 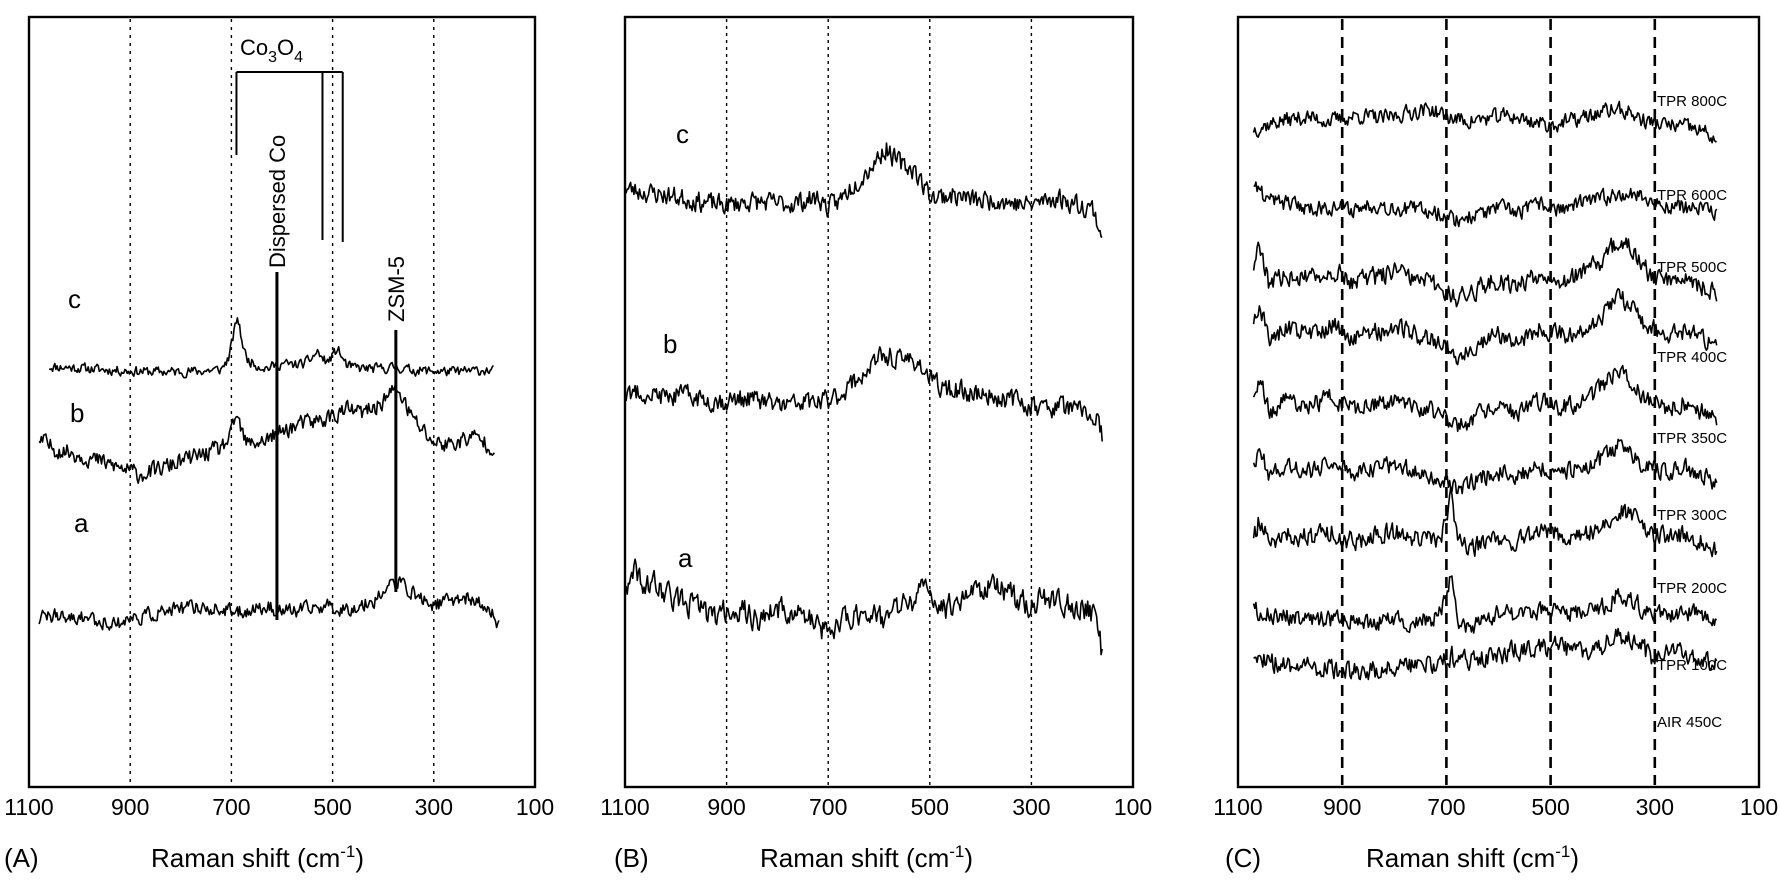 I want to click on series-label-tpr-800c: TPR 800C, so click(x=1692, y=101).